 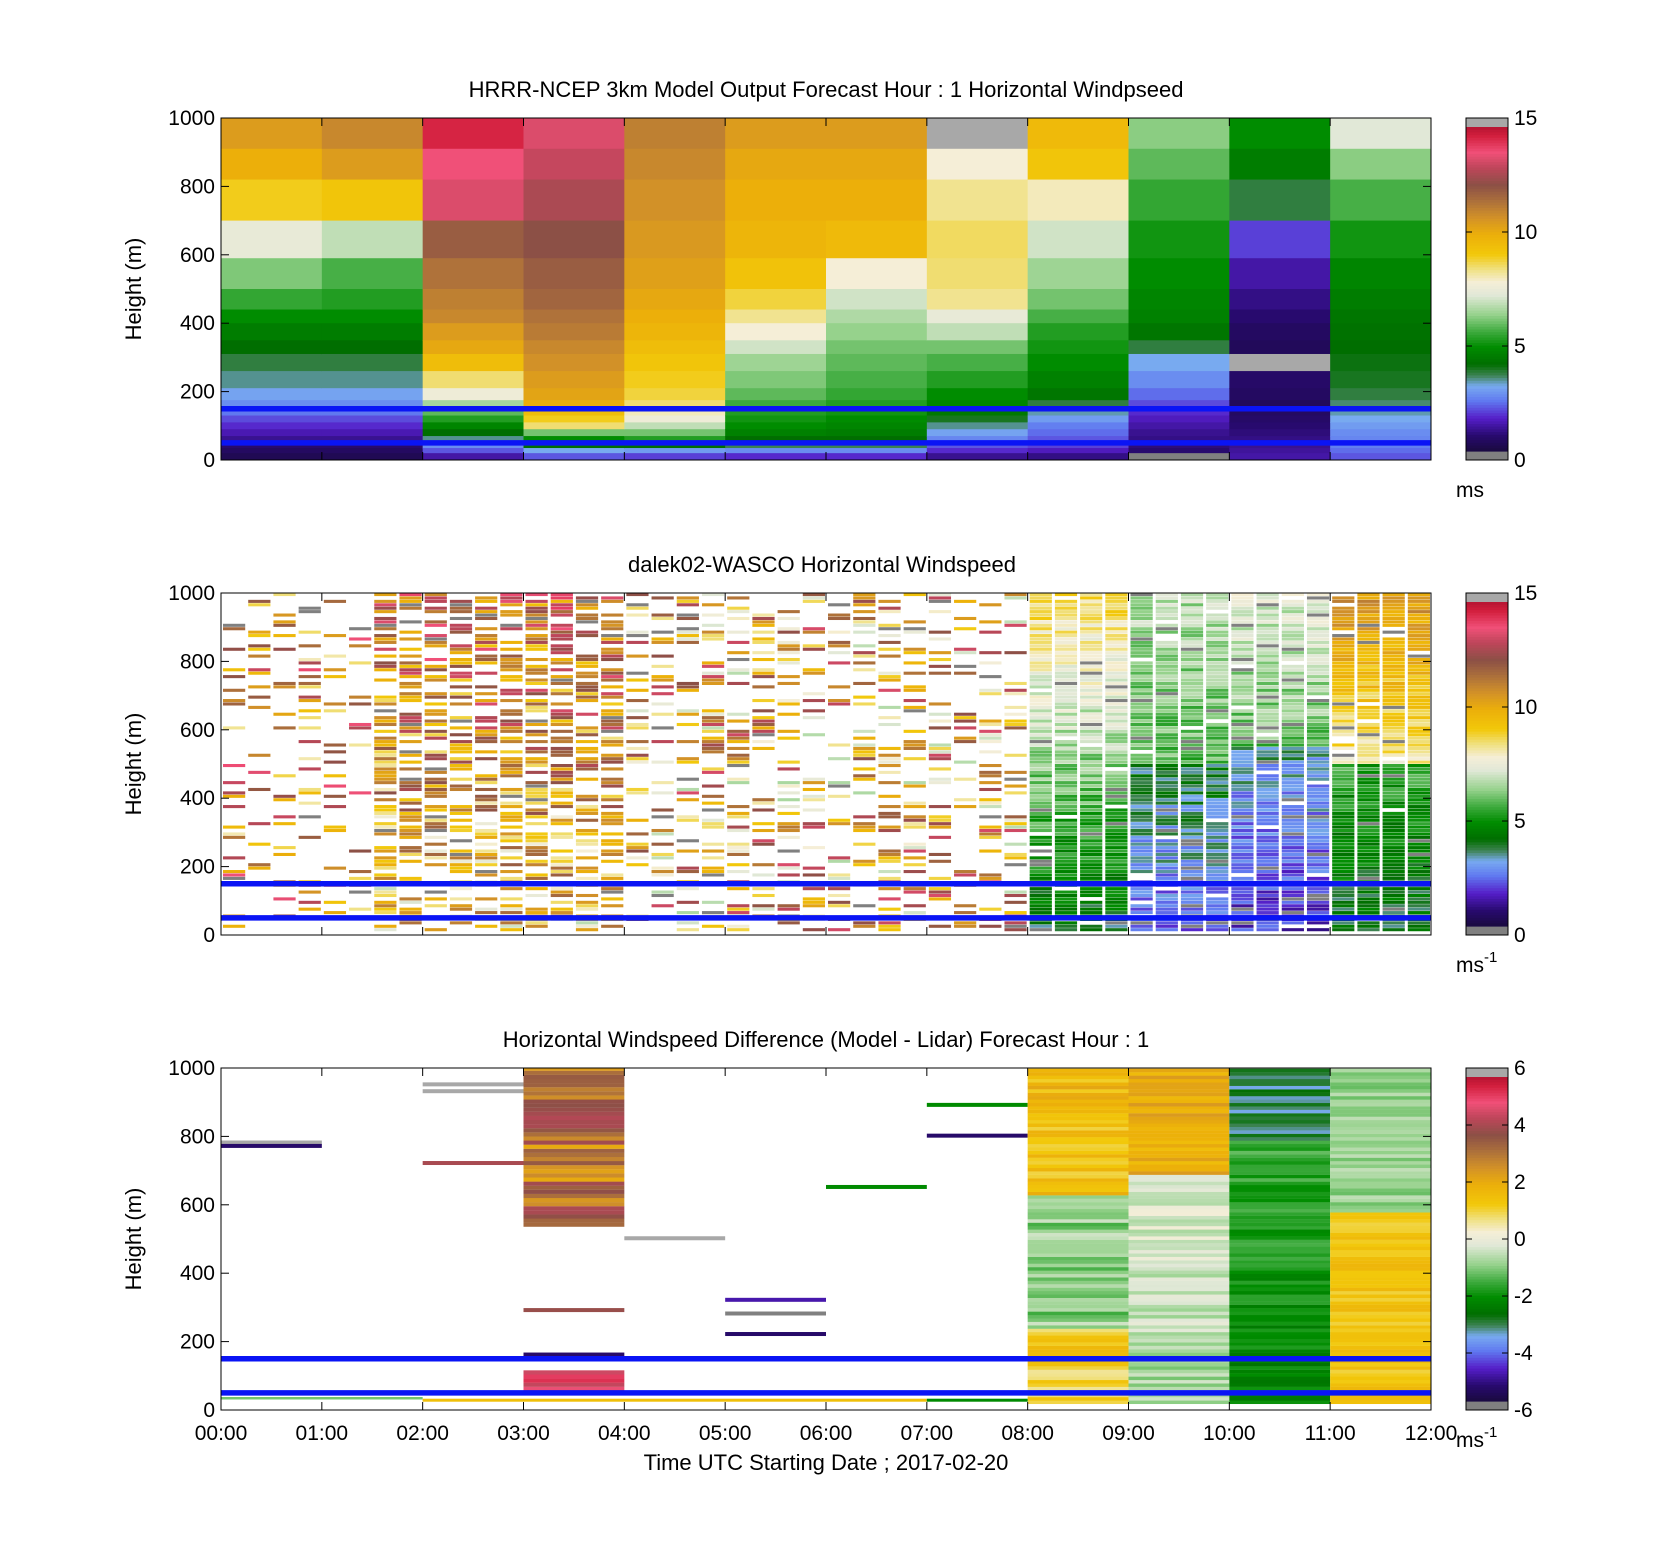 What do you see at coordinates (1520, 1125) in the screenshot?
I see `colorbar-tick-label: 4` at bounding box center [1520, 1125].